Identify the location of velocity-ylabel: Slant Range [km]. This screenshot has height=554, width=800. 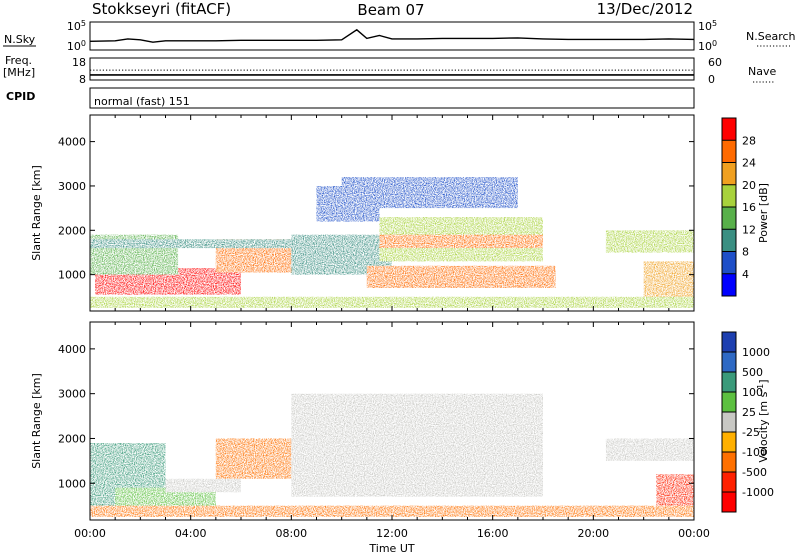
(36, 421).